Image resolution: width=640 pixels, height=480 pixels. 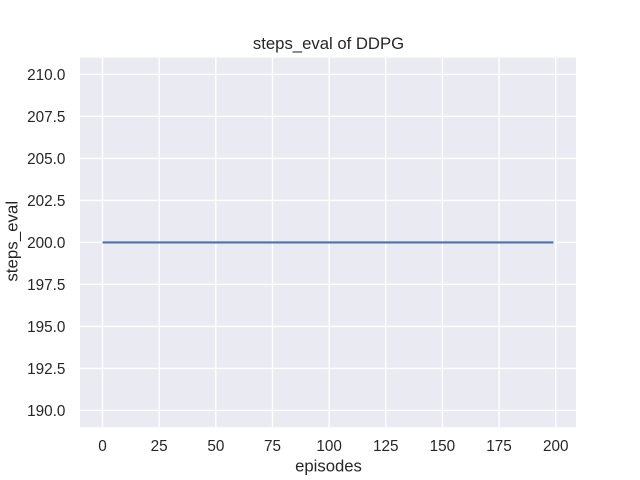 I want to click on svg-text: 25, so click(x=159, y=446).